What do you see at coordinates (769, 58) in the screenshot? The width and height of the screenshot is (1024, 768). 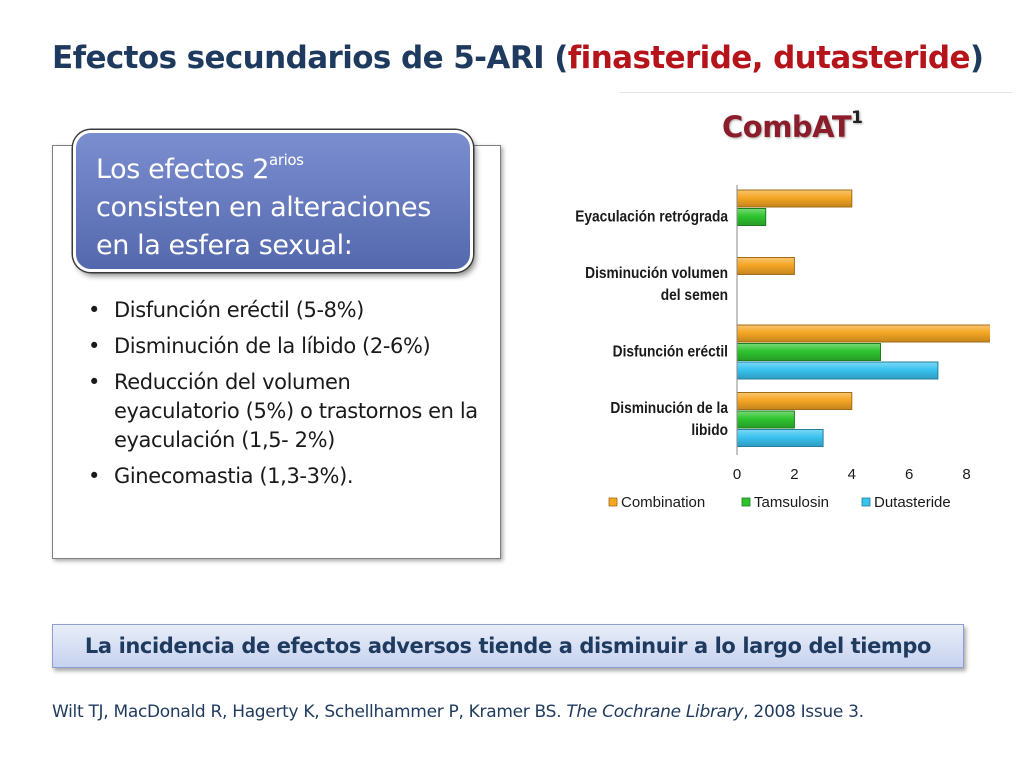 I see `title-highlight: finasteride, dutasteride` at bounding box center [769, 58].